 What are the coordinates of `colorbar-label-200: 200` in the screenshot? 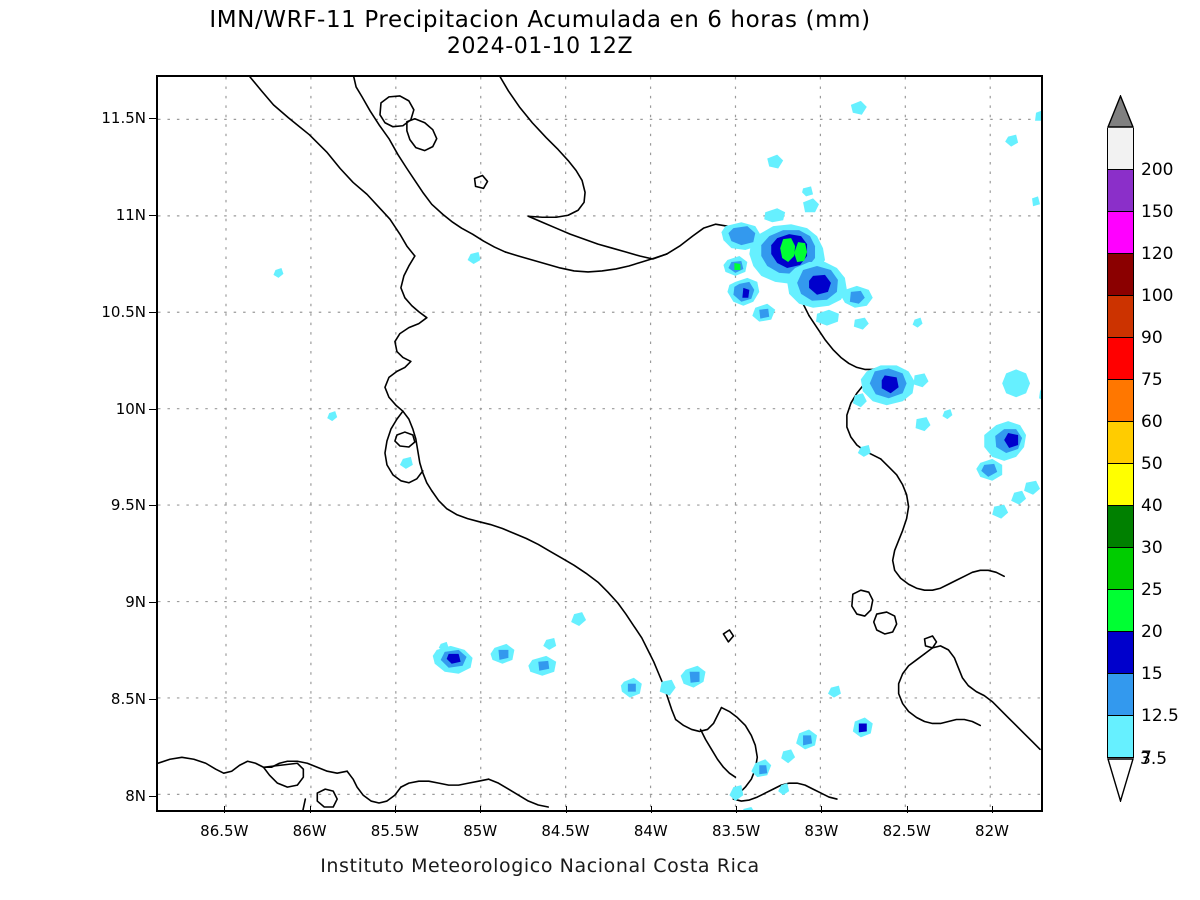 It's located at (1157, 170).